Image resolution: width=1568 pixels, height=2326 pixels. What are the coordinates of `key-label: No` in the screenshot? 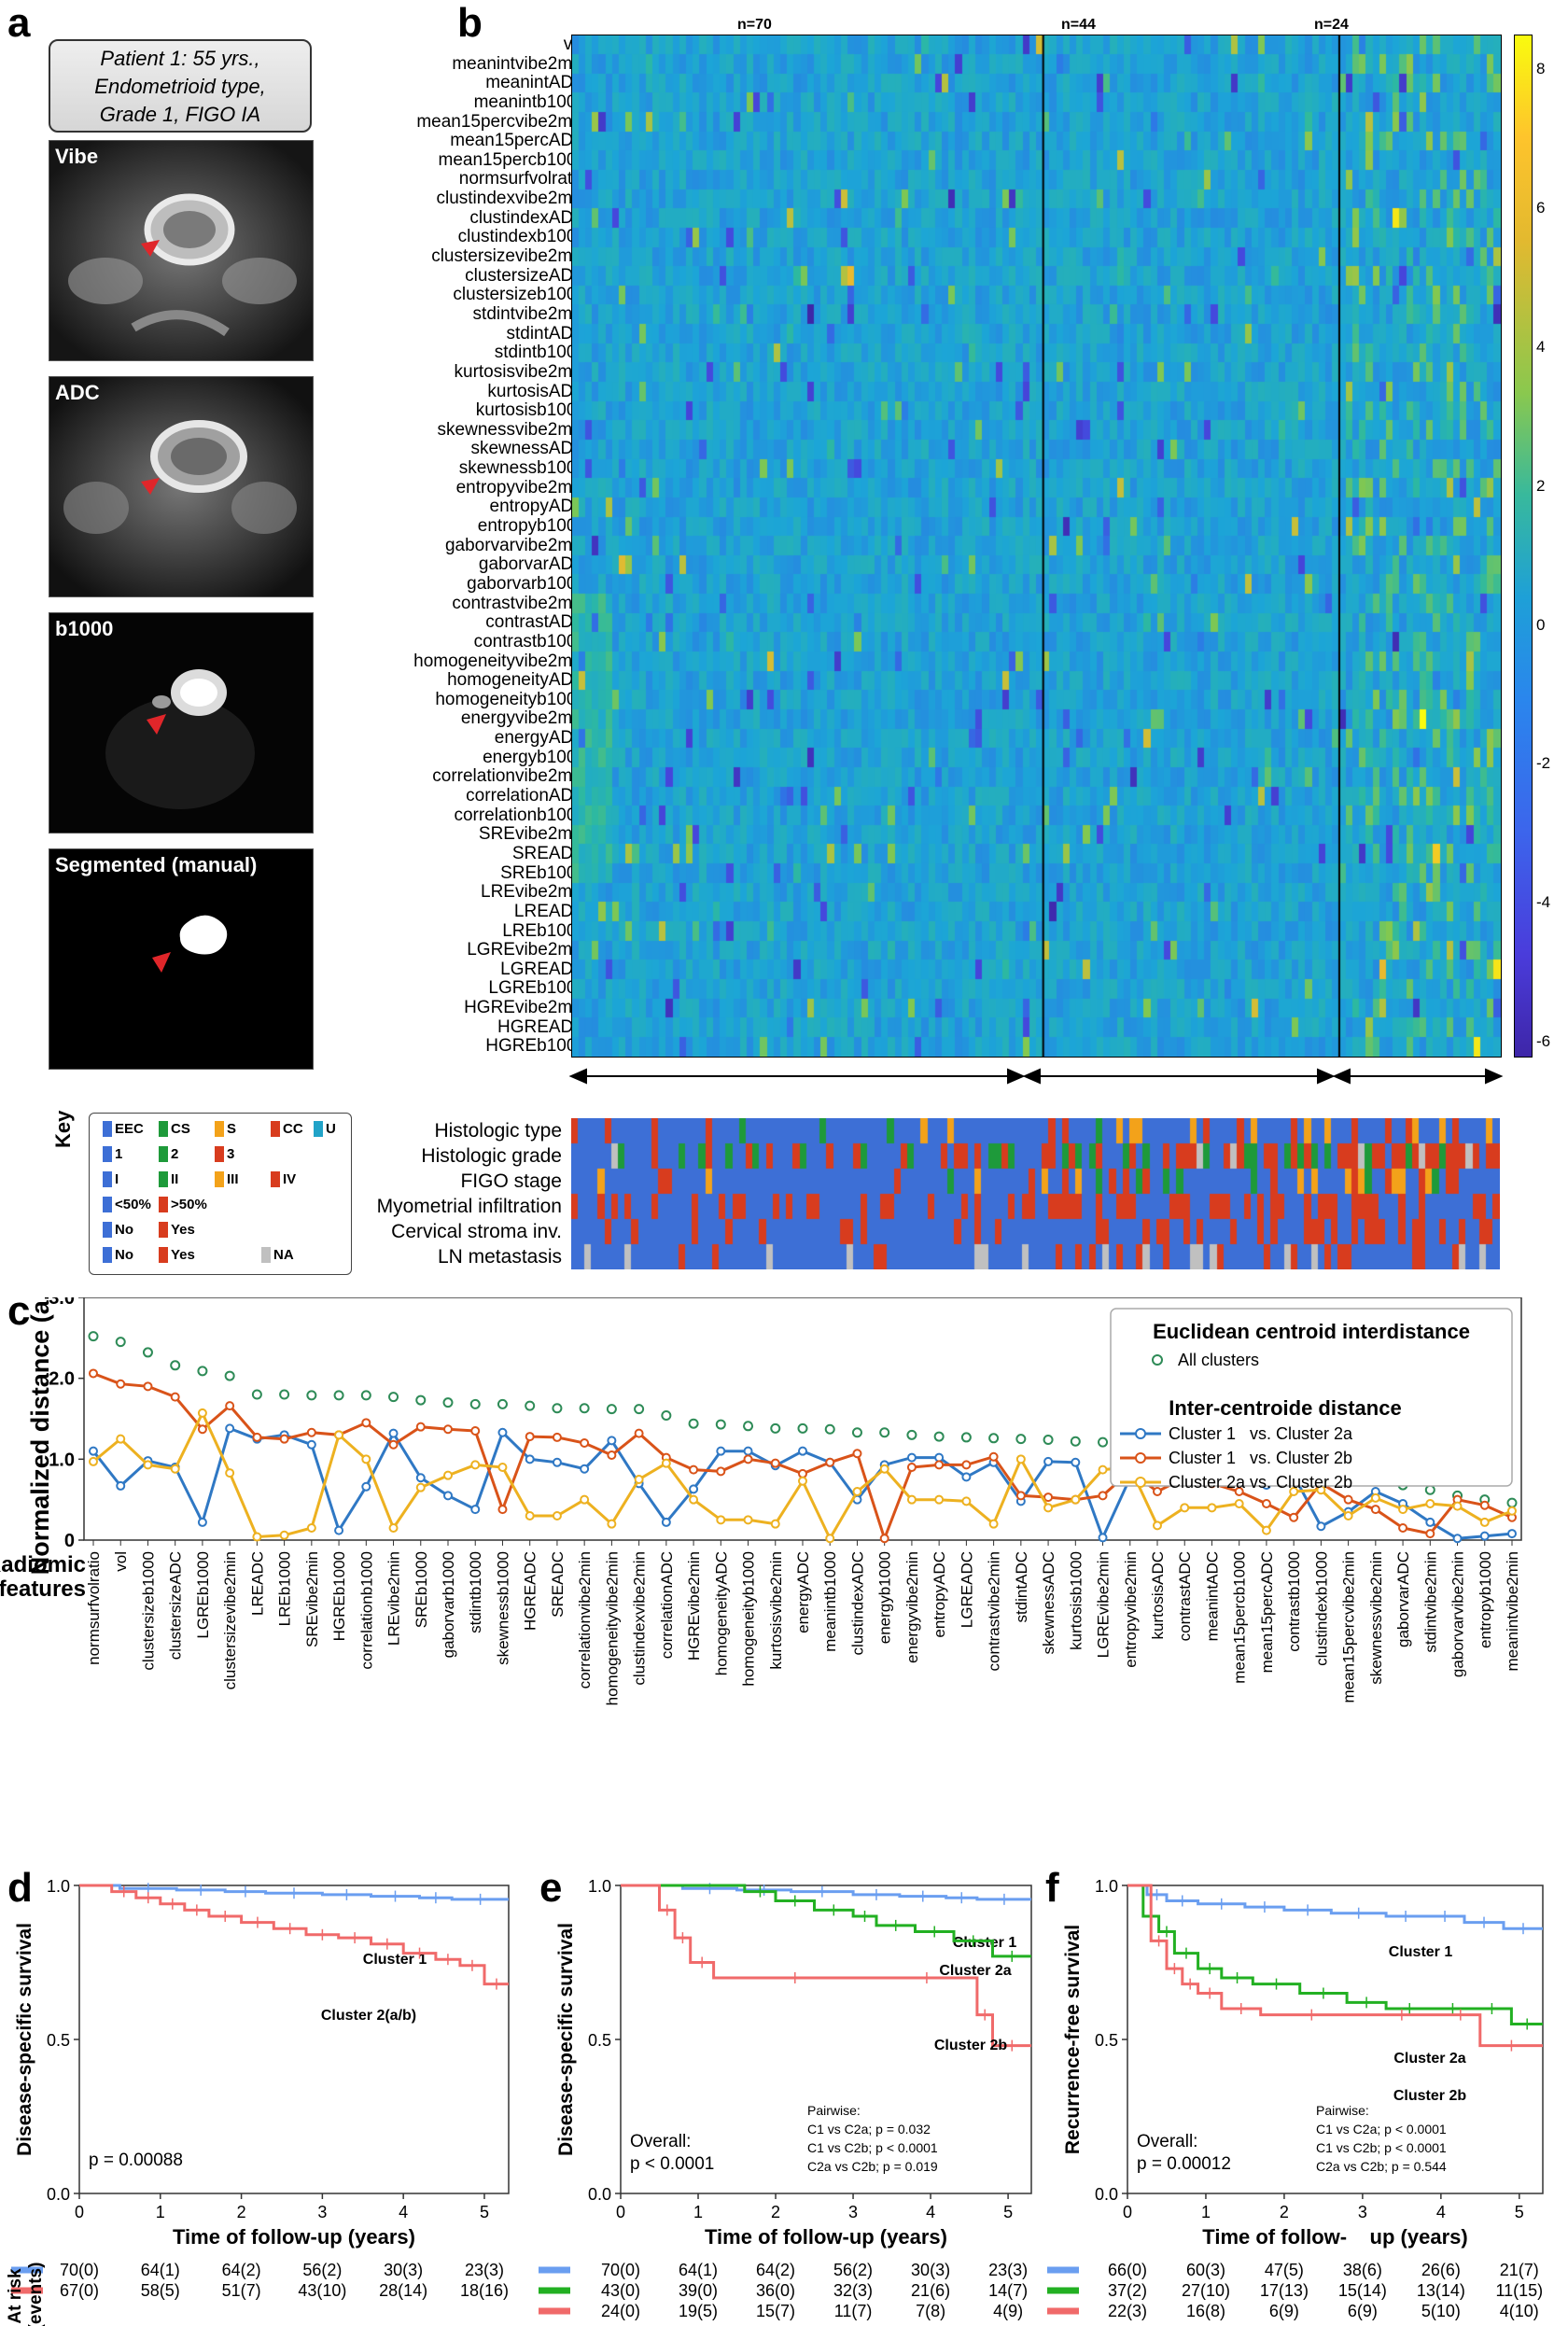 It's located at (124, 1255).